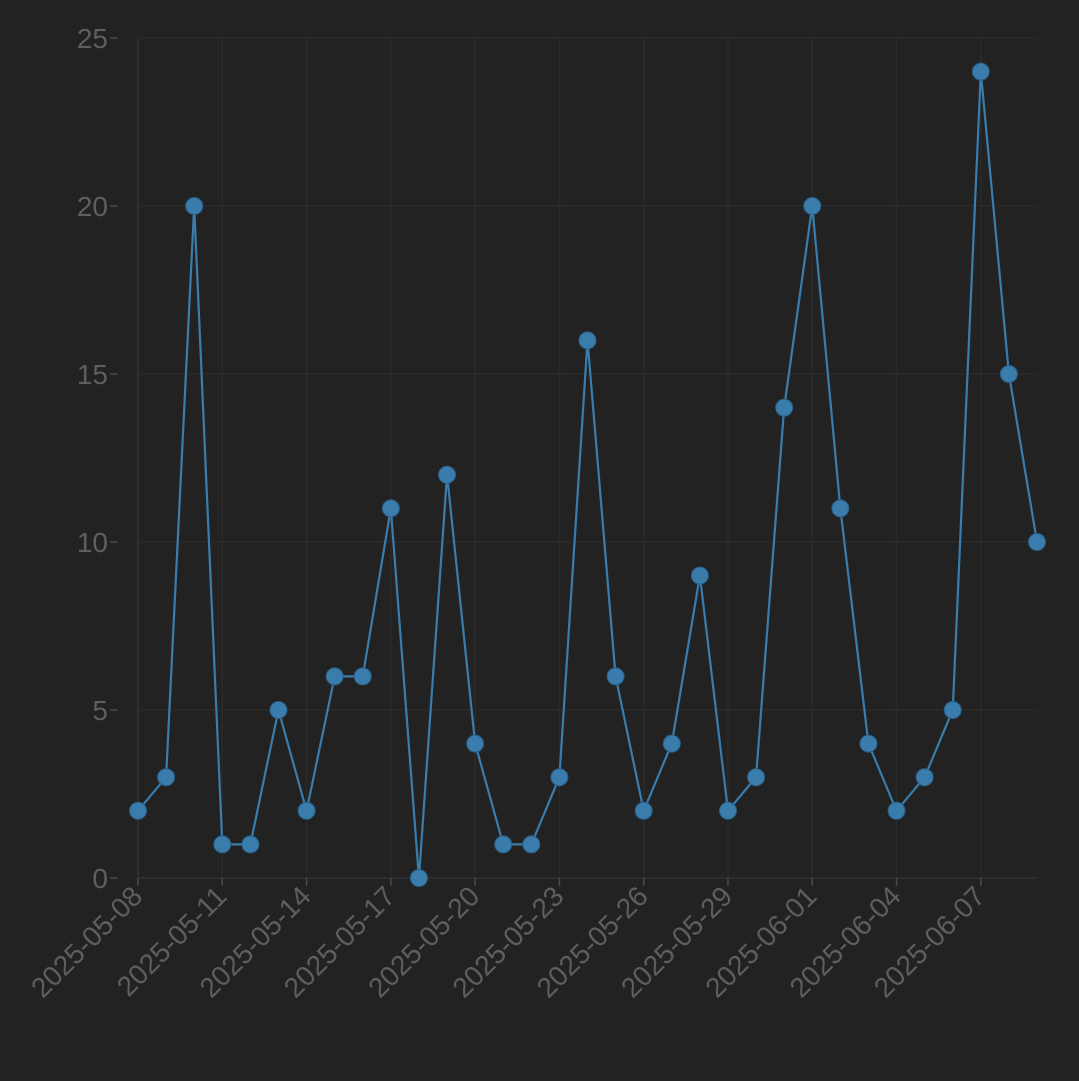  What do you see at coordinates (92, 206) in the screenshot?
I see `y-tick-label: 20` at bounding box center [92, 206].